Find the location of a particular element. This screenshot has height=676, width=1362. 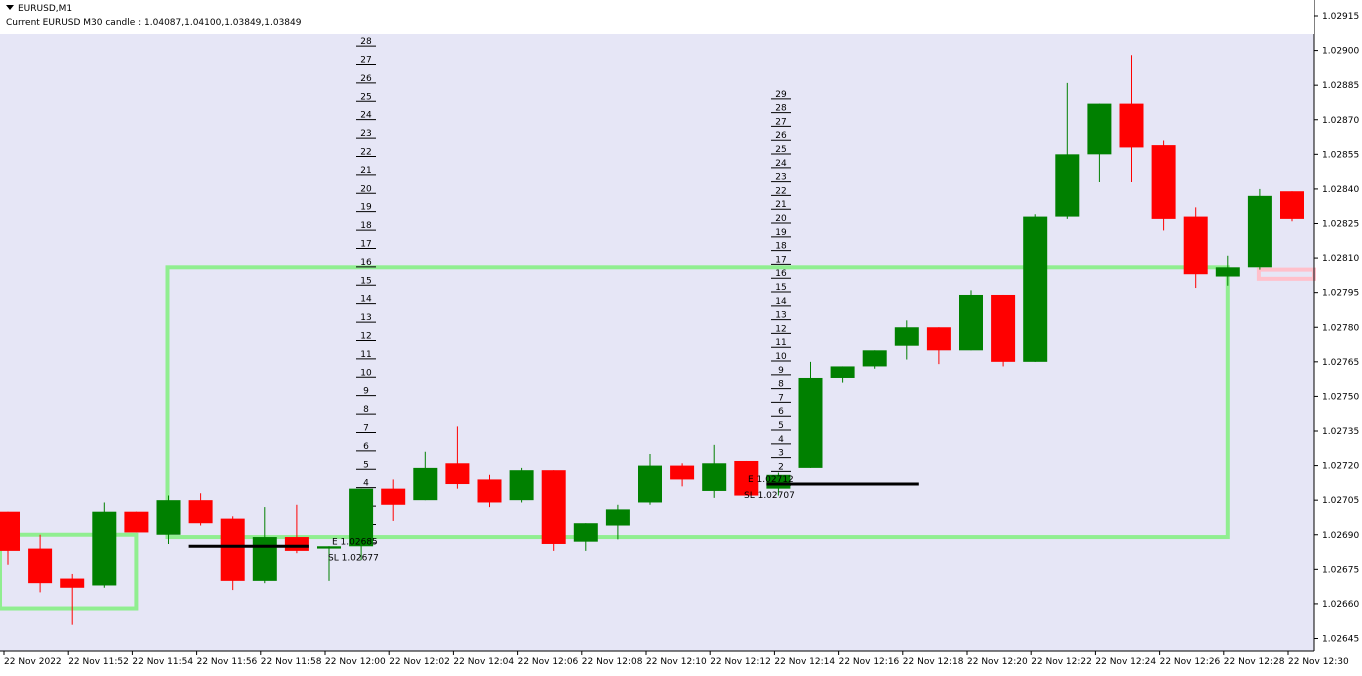

time-tick-label: 22 Nov 12:08 is located at coordinates (612, 662).